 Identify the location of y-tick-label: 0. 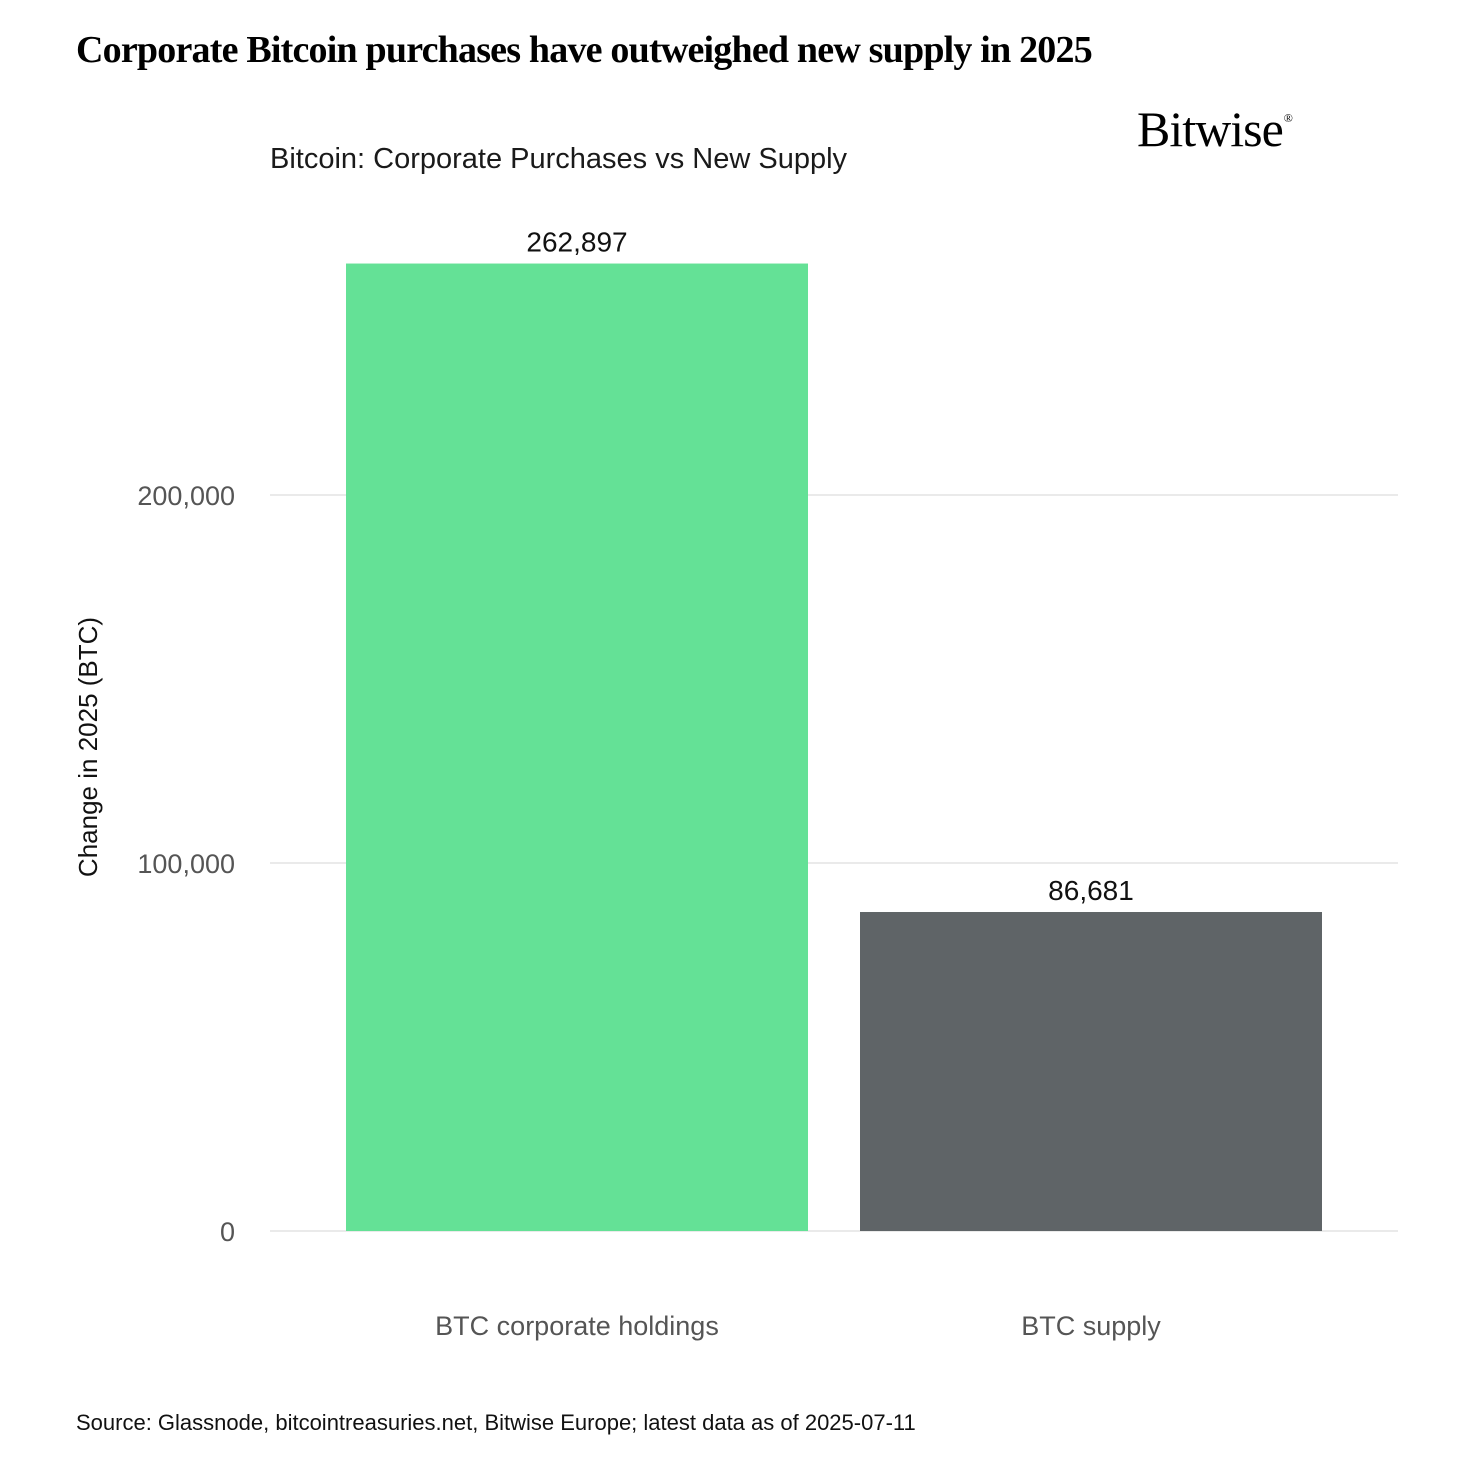
(227, 1232).